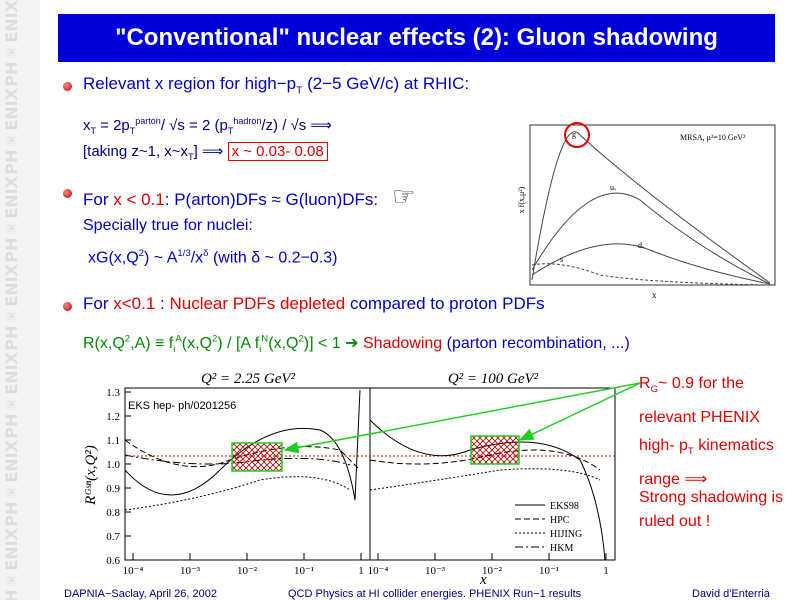 Image resolution: width=800 pixels, height=600 pixels. Describe the element at coordinates (113, 417) in the screenshot. I see `y-tick-label: 1.2` at that location.